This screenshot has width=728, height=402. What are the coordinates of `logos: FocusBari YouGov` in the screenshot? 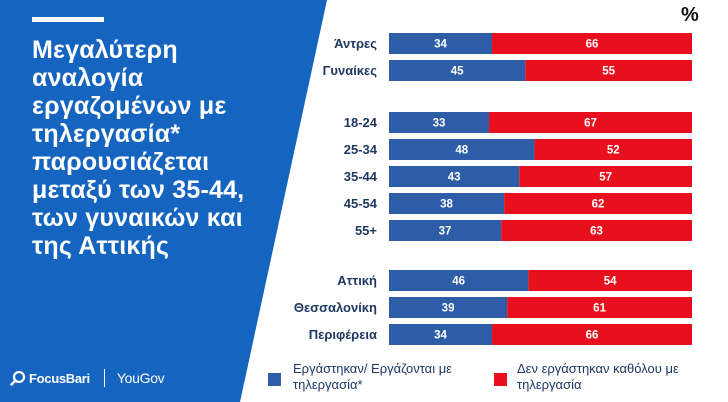 It's located at (87, 378).